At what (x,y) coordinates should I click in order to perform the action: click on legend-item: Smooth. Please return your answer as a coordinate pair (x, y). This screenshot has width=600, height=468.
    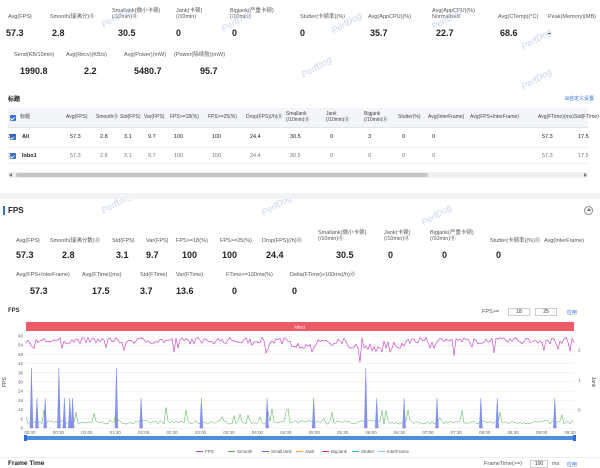
    Looking at the image, I should click on (245, 451).